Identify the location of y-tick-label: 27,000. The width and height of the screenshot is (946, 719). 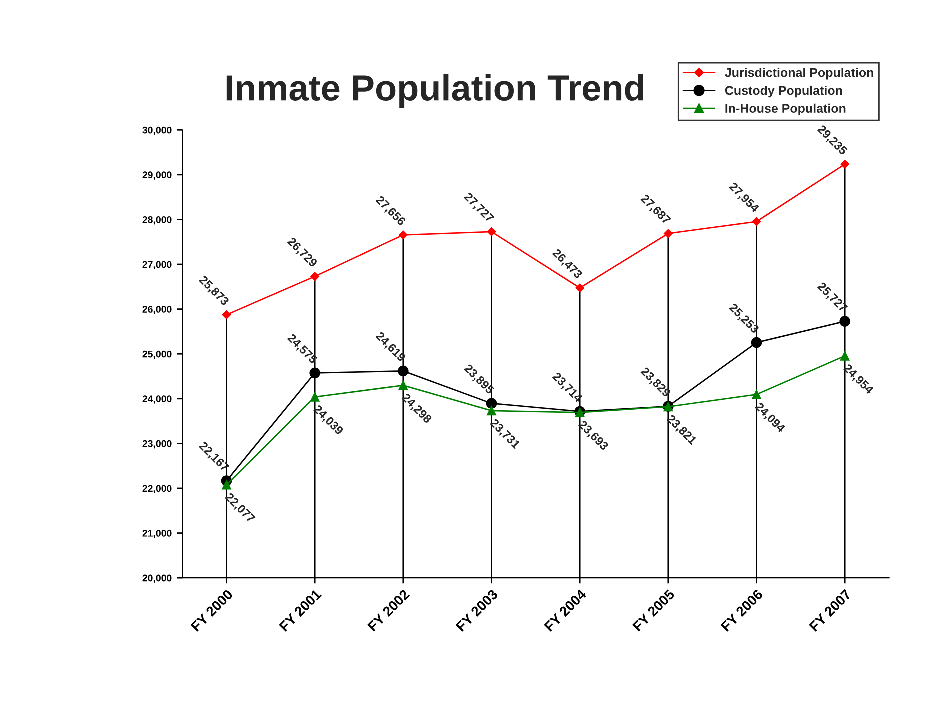
(157, 265).